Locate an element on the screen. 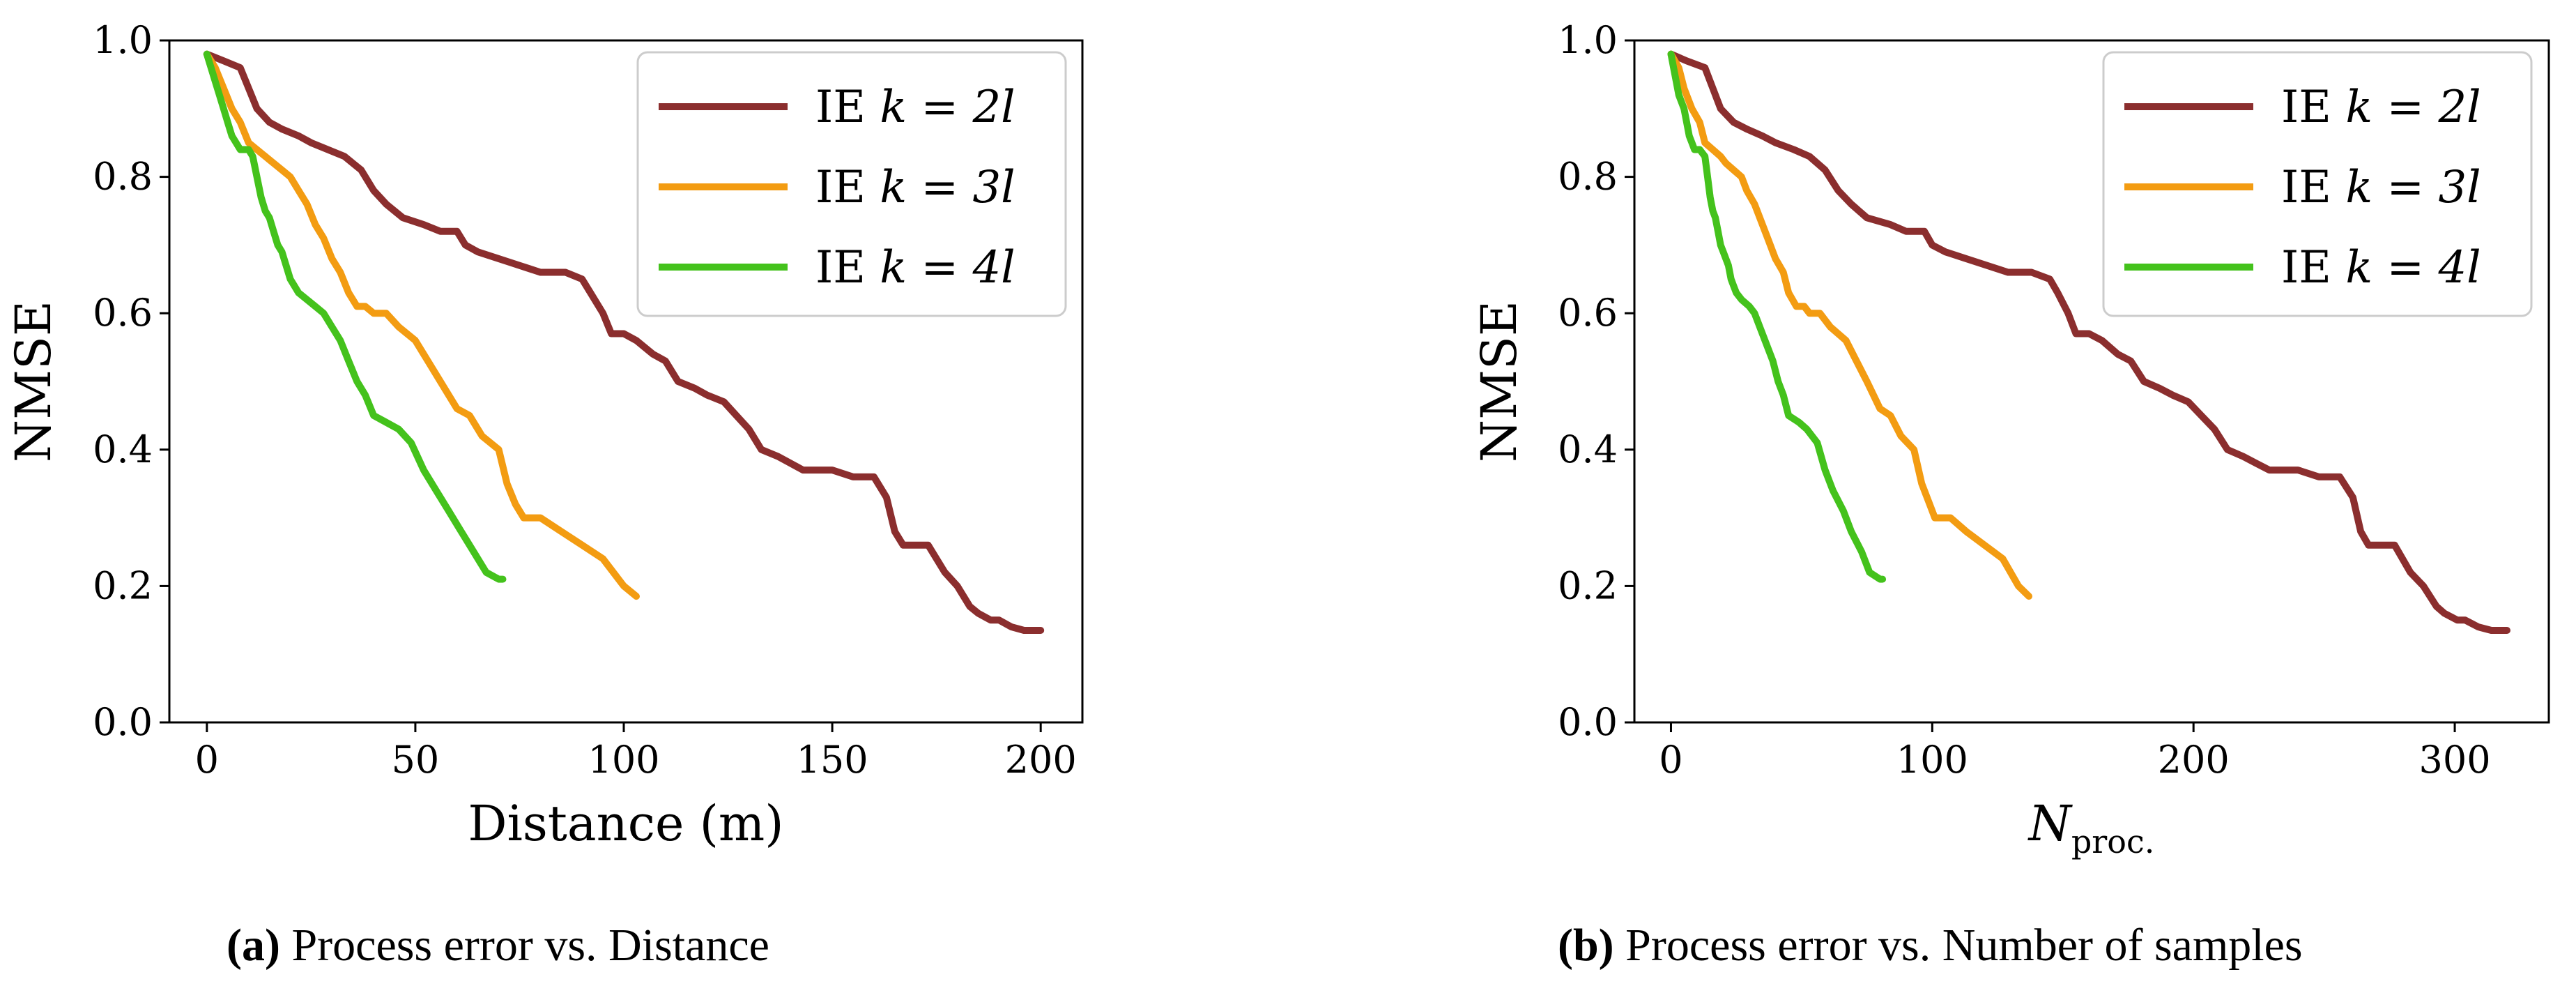  legend-label-b-2: IE k = 3l is located at coordinates (2381, 187).